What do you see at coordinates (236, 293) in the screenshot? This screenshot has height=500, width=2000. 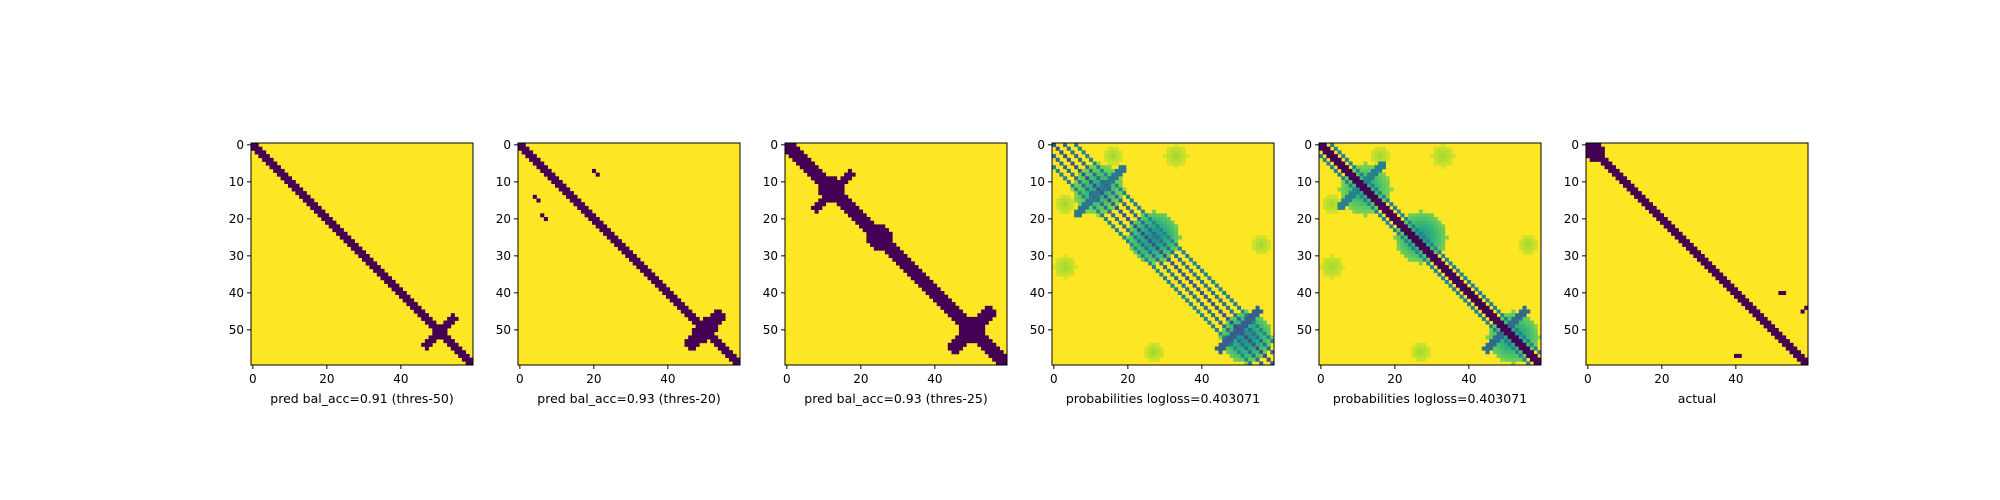 I see `y-tick-label: 40` at bounding box center [236, 293].